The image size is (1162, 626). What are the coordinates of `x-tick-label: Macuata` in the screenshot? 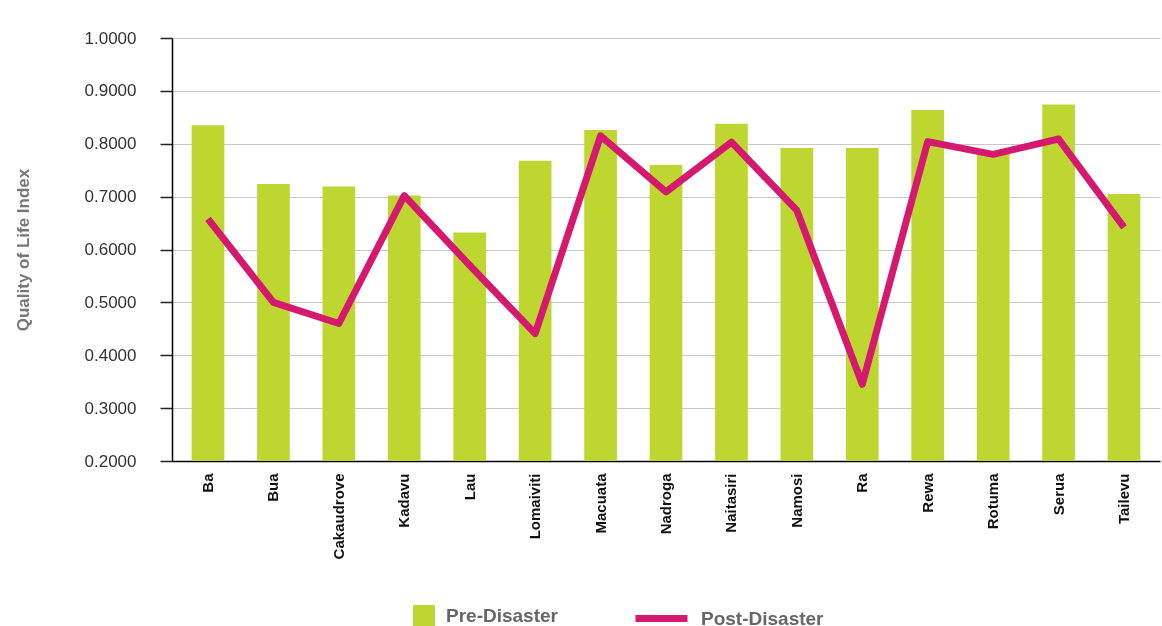 It's located at (600, 503).